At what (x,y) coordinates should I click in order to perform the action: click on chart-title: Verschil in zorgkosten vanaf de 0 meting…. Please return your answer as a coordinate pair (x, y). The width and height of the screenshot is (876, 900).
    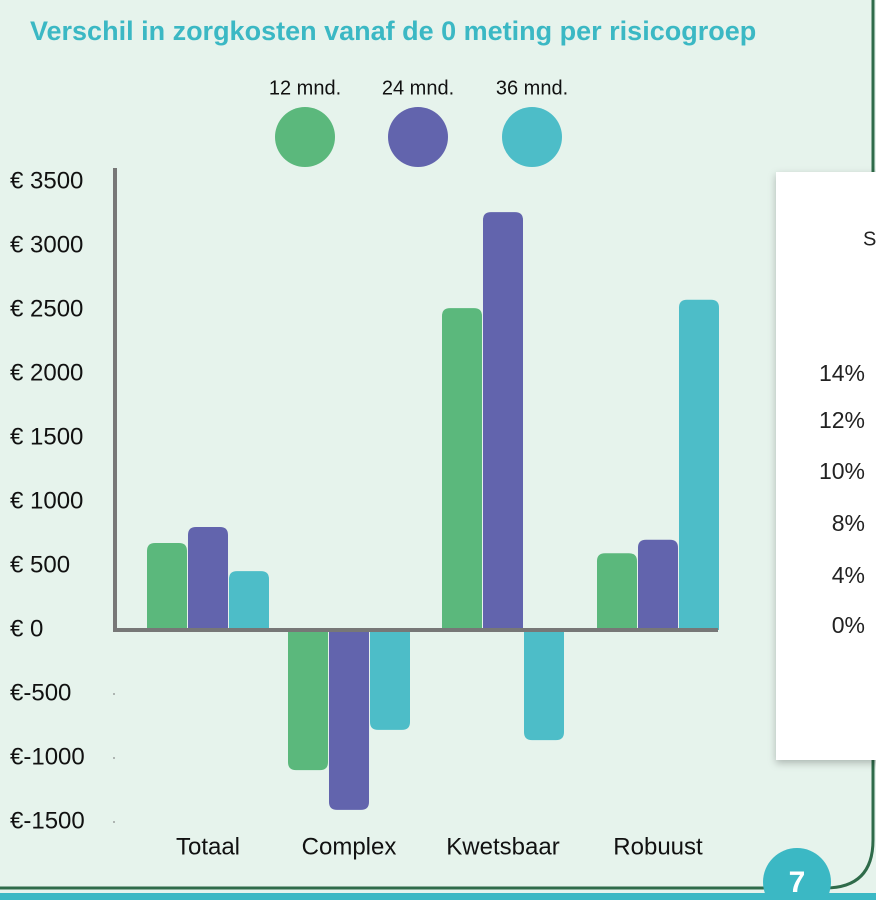
    Looking at the image, I should click on (393, 31).